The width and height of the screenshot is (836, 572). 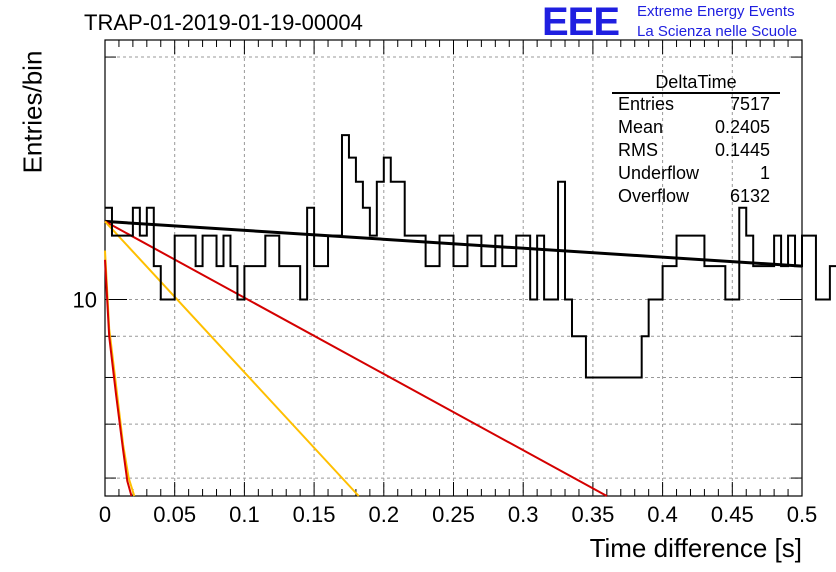 What do you see at coordinates (750, 196) in the screenshot?
I see `stats-row-value: 6132` at bounding box center [750, 196].